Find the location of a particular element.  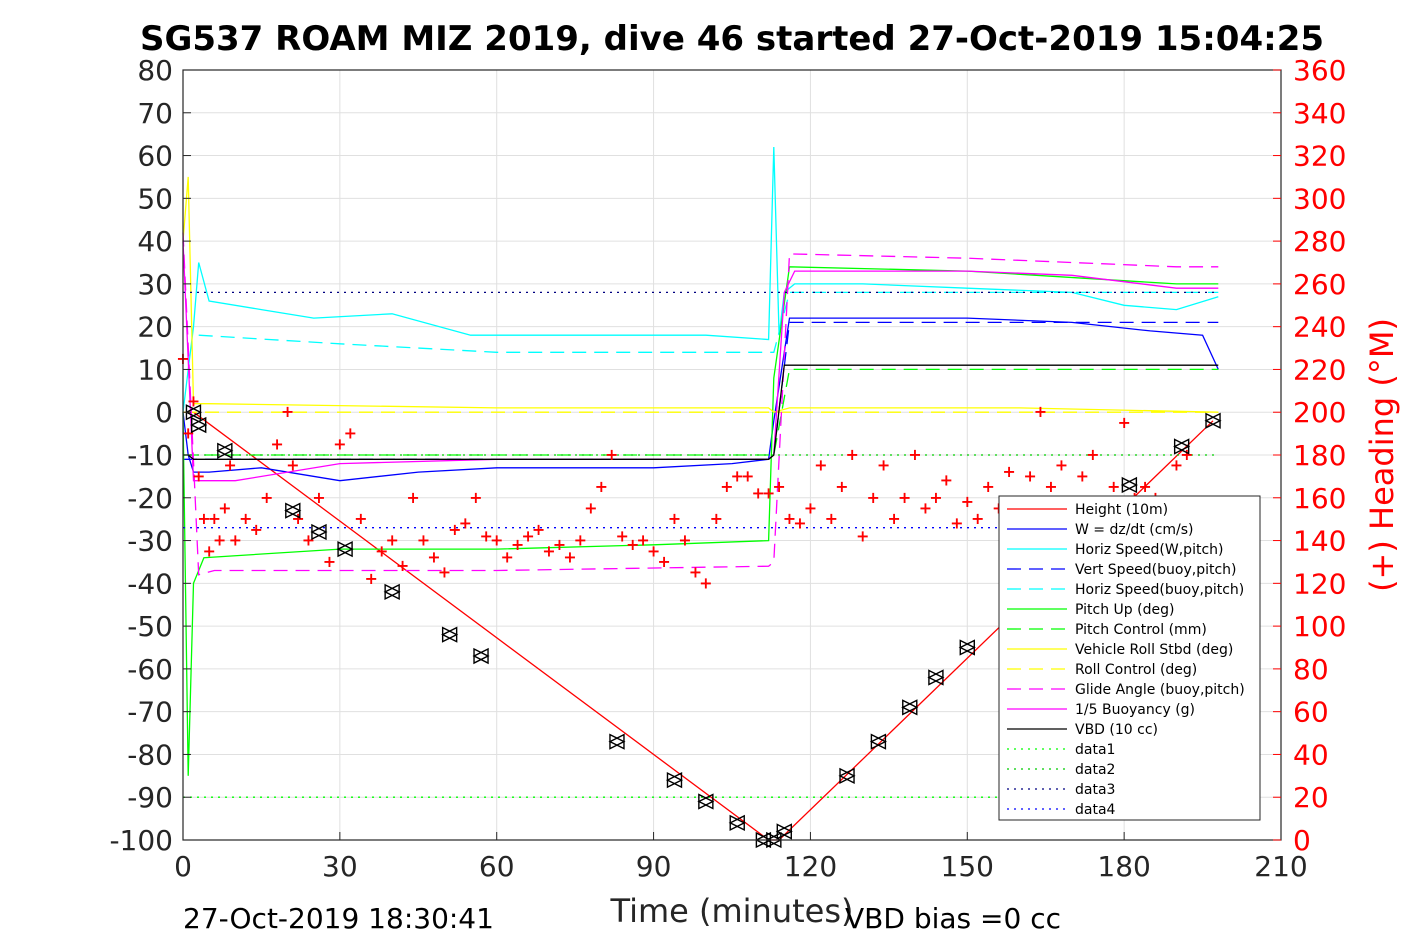

y-tick-label: 40 is located at coordinates (155, 241).